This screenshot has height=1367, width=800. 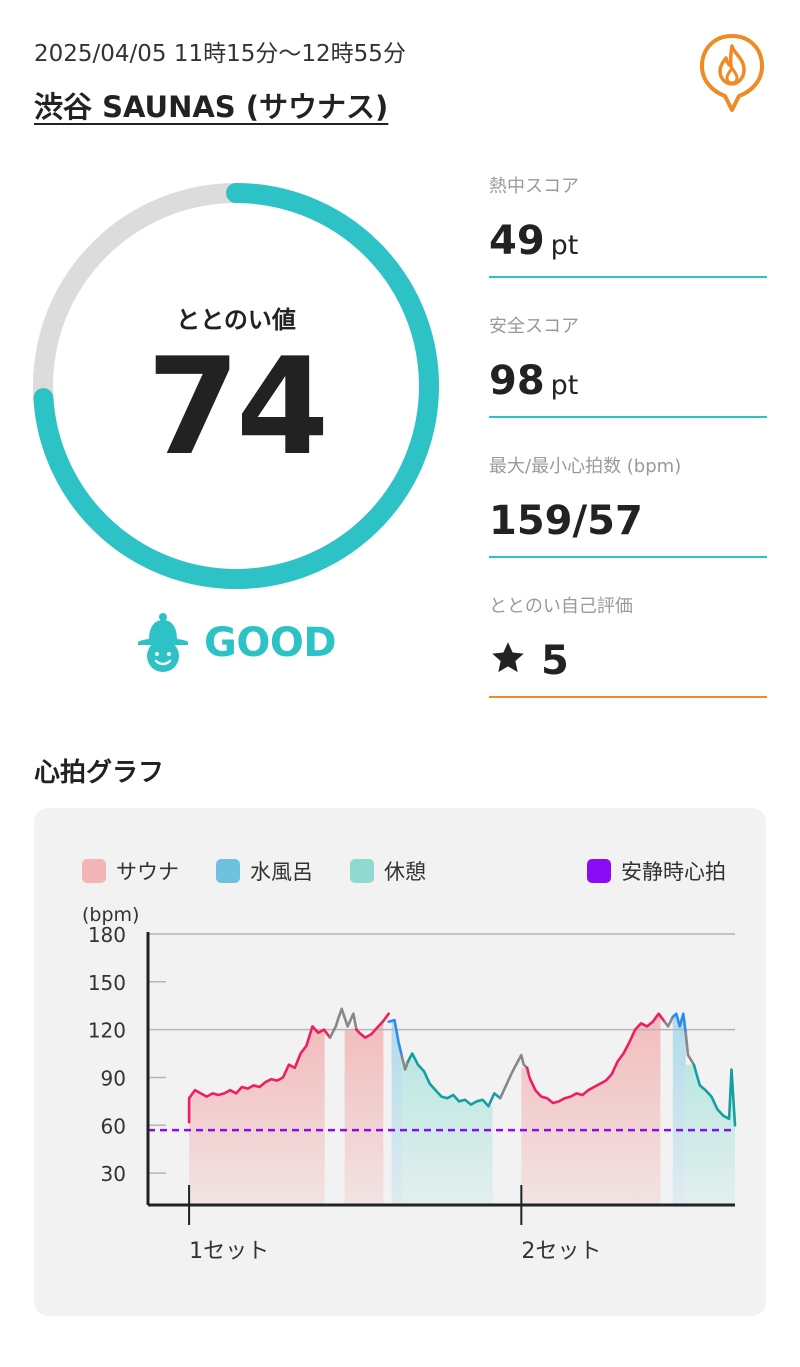 What do you see at coordinates (229, 1251) in the screenshot?
I see `set-marker-label: 1セット` at bounding box center [229, 1251].